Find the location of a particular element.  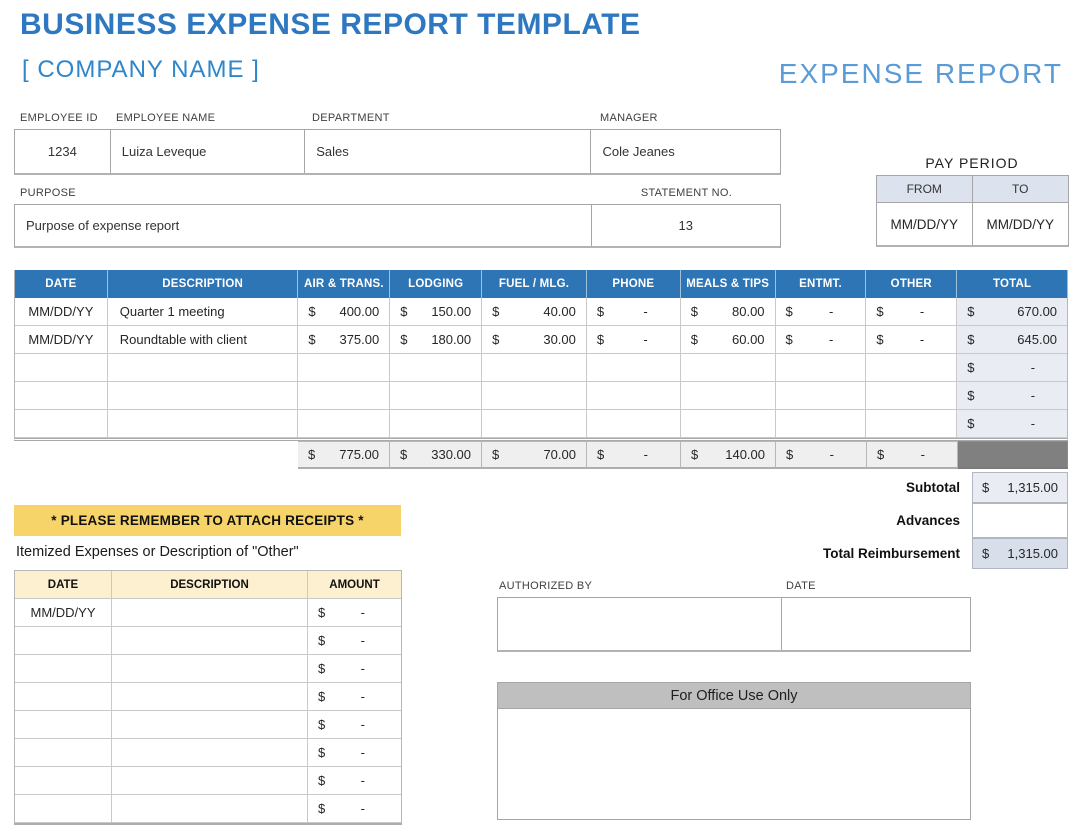

expense-amount-cell: $150.00 is located at coordinates (436, 312).